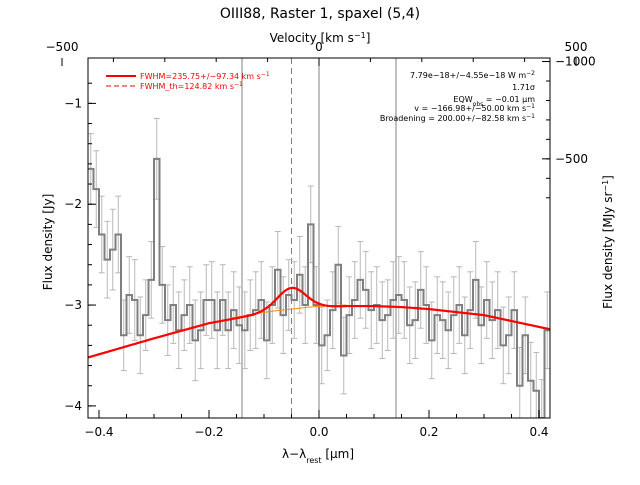 This screenshot has width=640, height=485. Describe the element at coordinates (318, 432) in the screenshot. I see `x-tick-label: 0.0` at that location.